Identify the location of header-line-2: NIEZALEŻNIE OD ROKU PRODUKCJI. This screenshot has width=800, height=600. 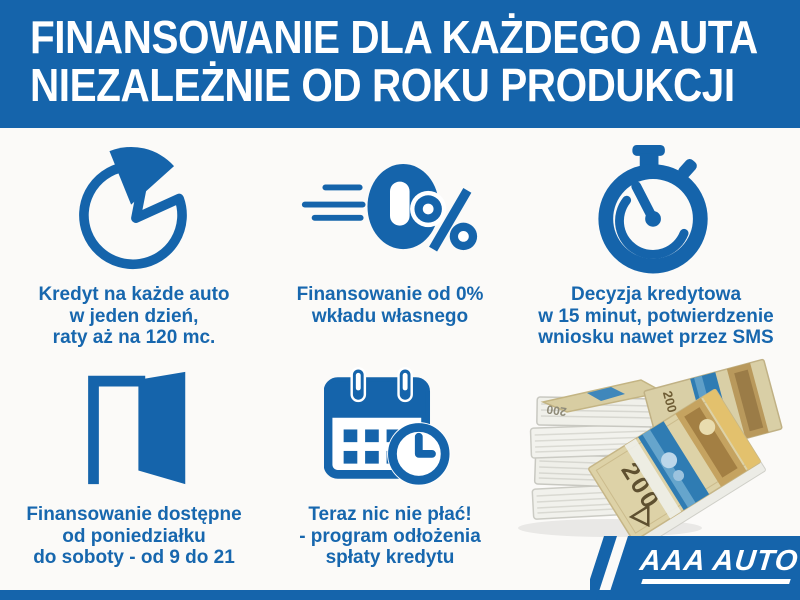
(382, 85).